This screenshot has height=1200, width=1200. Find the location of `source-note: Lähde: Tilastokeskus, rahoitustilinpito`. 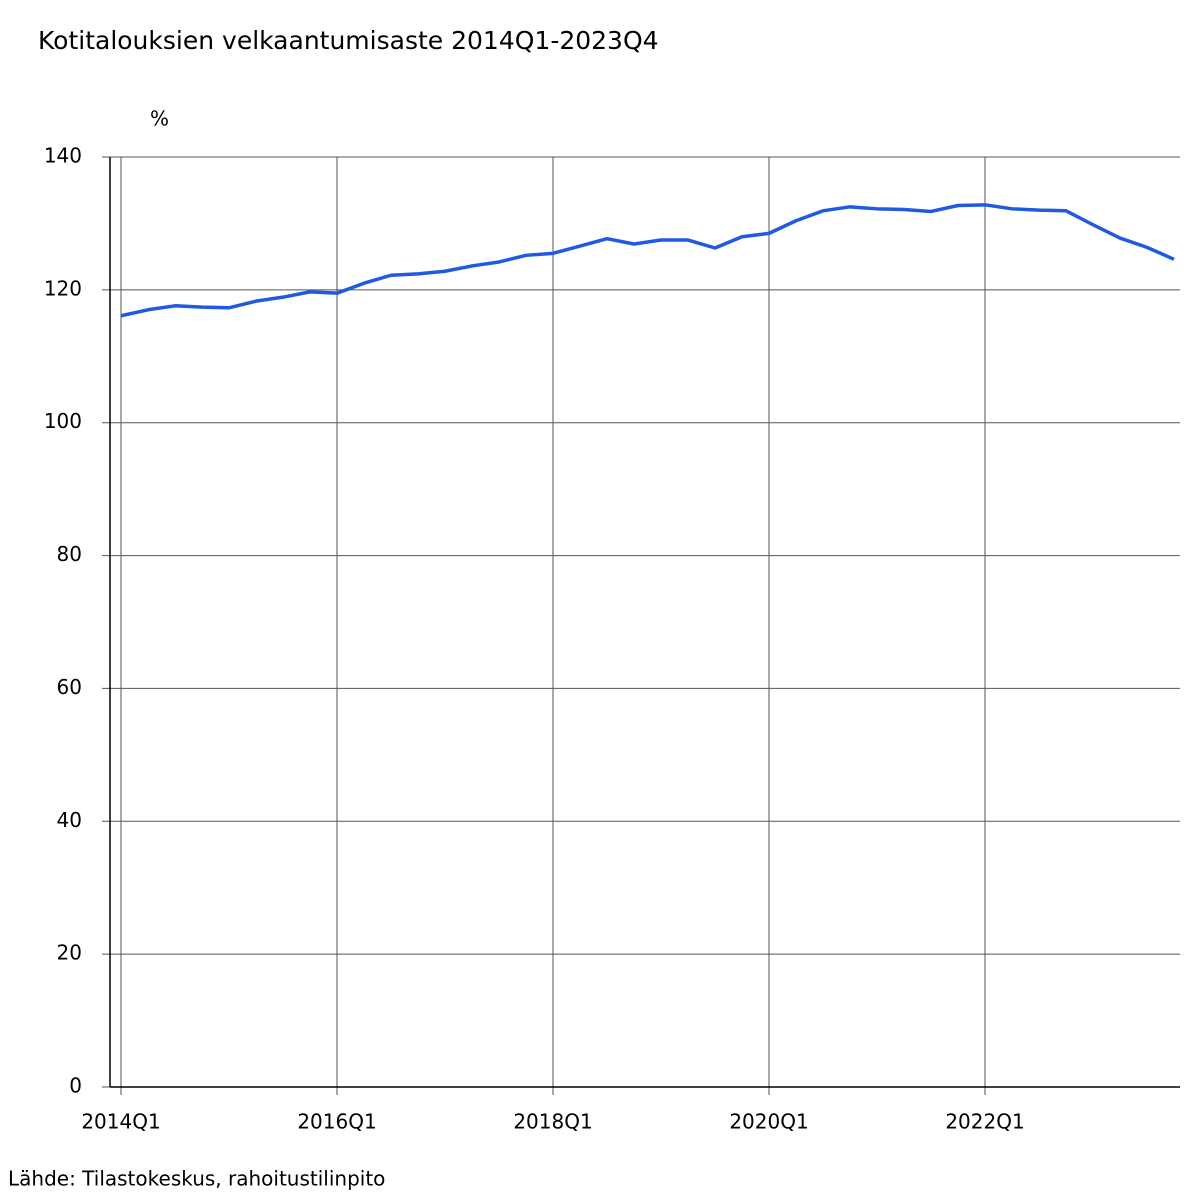

source-note: Lähde: Tilastokeskus, rahoitustilinpito is located at coordinates (196, 1179).